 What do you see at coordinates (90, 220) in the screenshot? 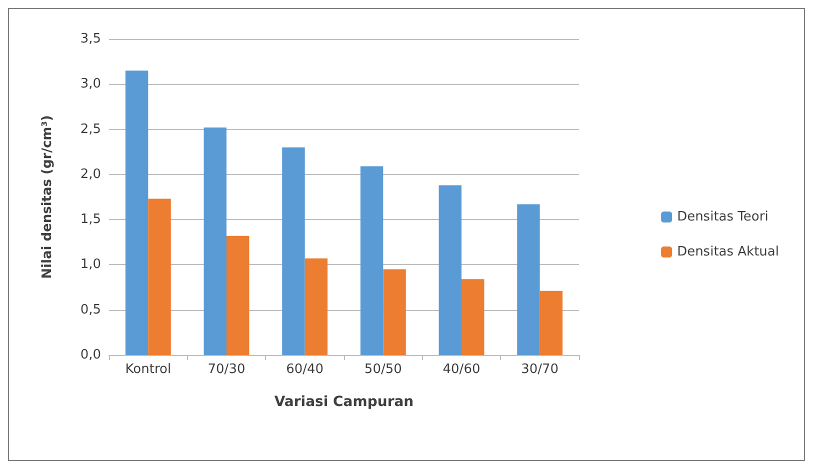
I see `y-tick-label: 1,5` at bounding box center [90, 220].